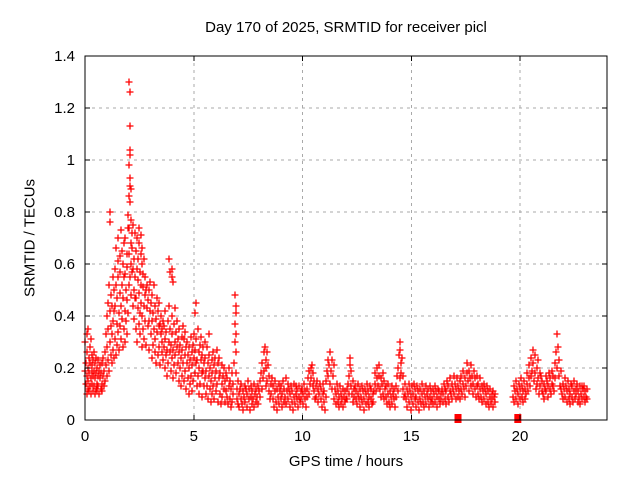 This screenshot has height=480, width=640. I want to click on series-zero-flags, so click(488, 418).